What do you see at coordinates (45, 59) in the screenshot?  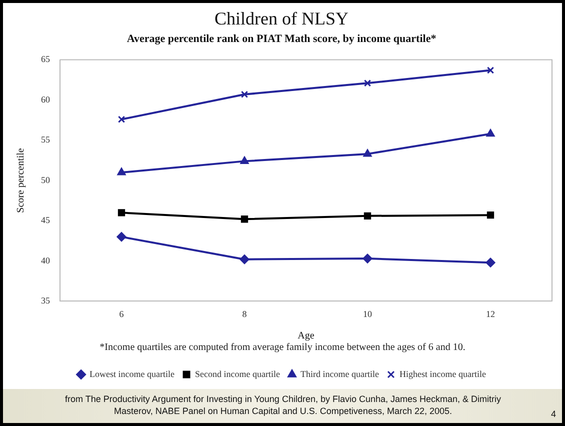 I see `y-tick-label: 65` at bounding box center [45, 59].